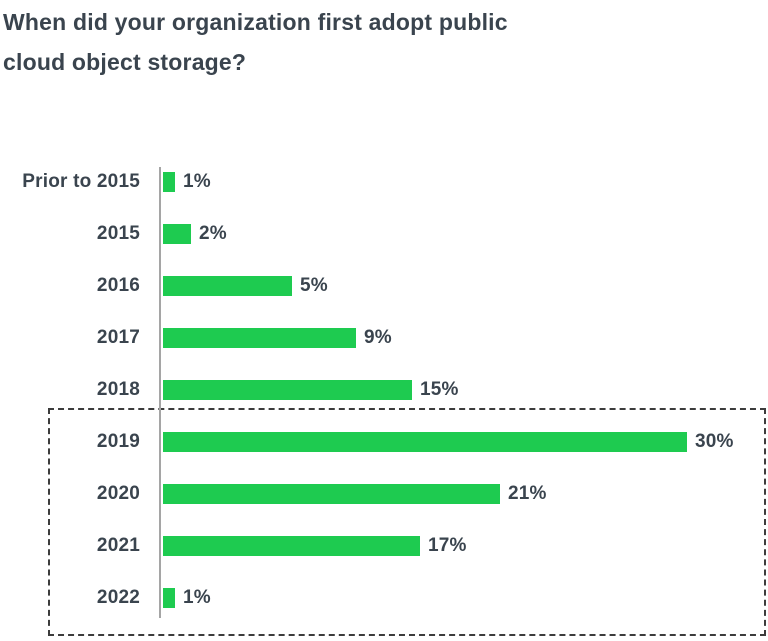 This screenshot has width=768, height=641. I want to click on chart-row: 2019 30%, so click(384, 442).